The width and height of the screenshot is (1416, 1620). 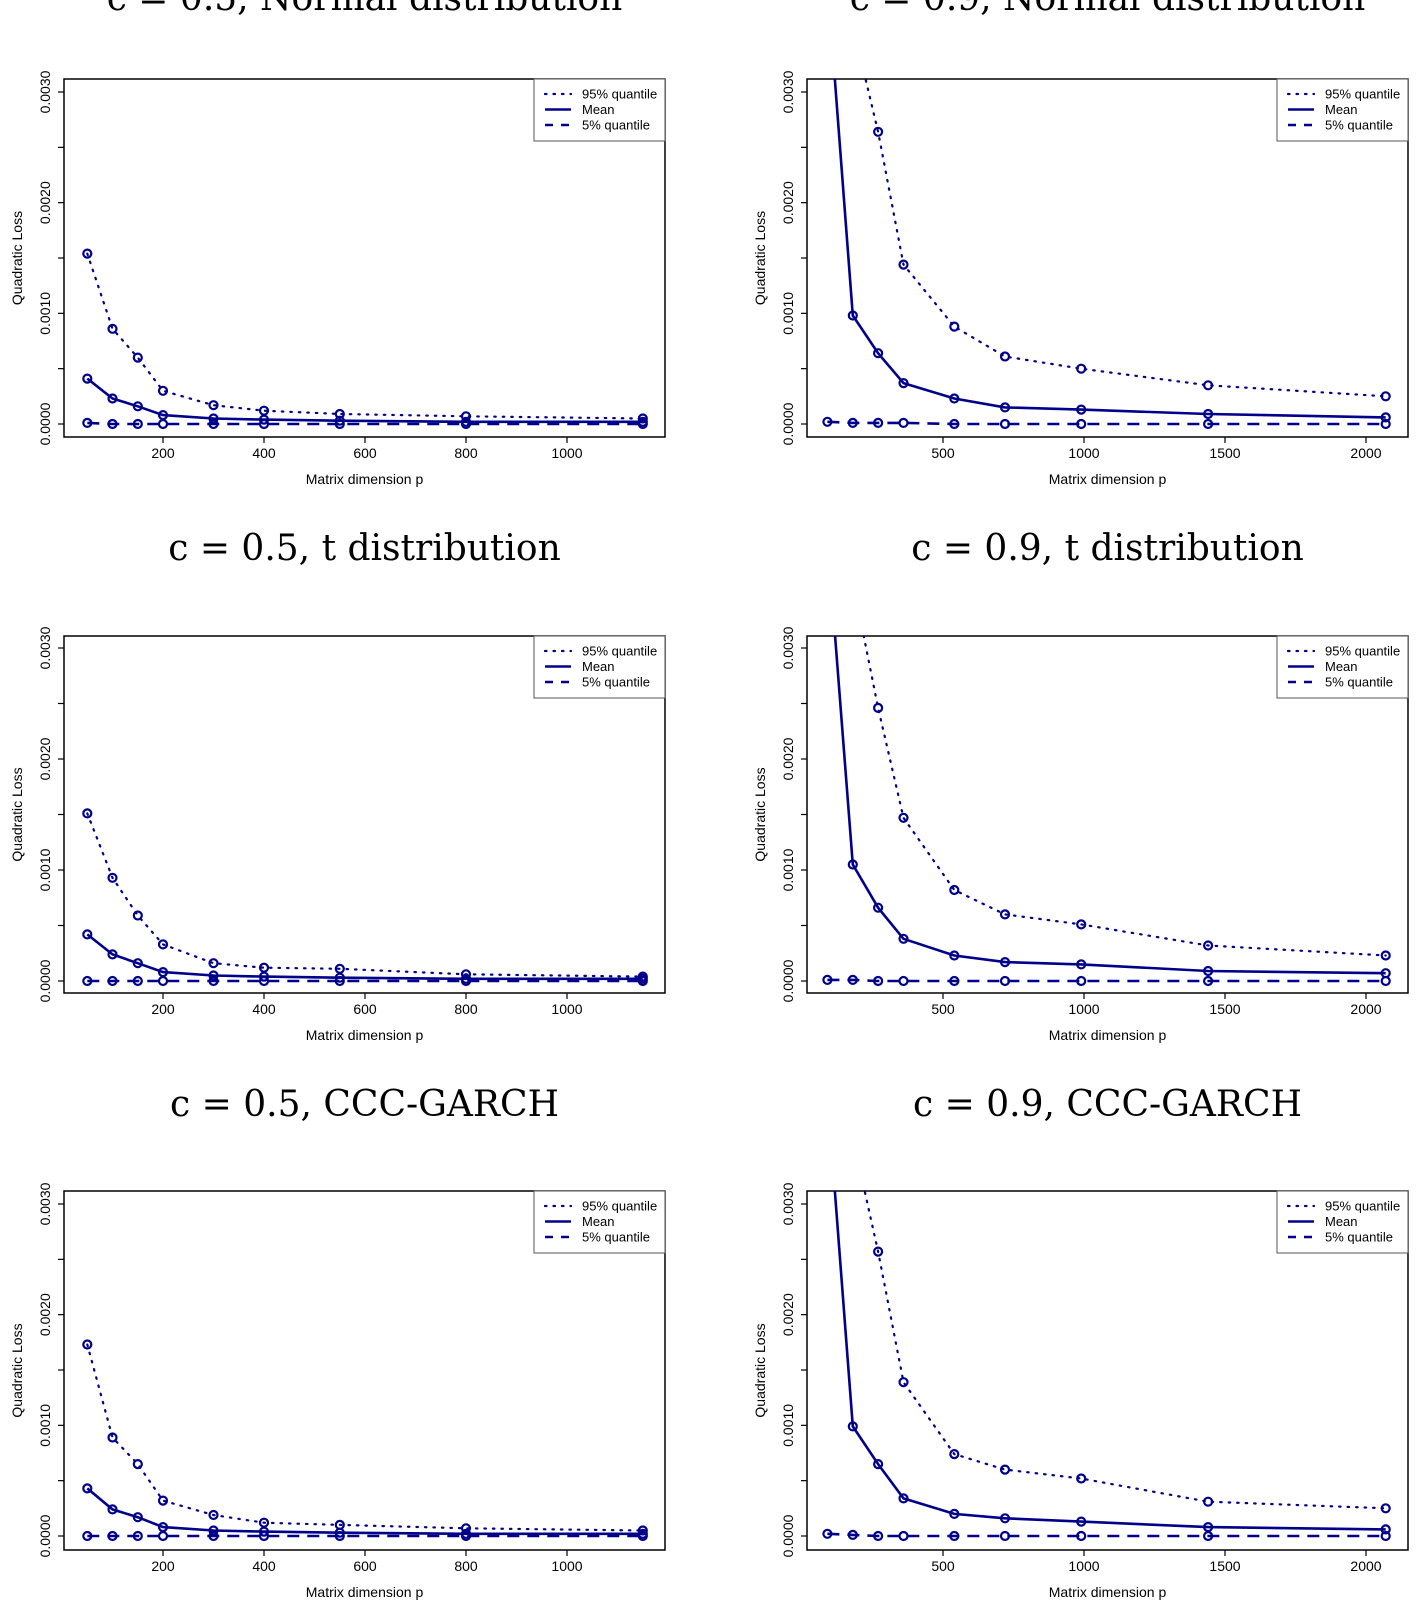 What do you see at coordinates (1108, 9) in the screenshot?
I see `panel-title: c = 0.9, Normal distribution` at bounding box center [1108, 9].